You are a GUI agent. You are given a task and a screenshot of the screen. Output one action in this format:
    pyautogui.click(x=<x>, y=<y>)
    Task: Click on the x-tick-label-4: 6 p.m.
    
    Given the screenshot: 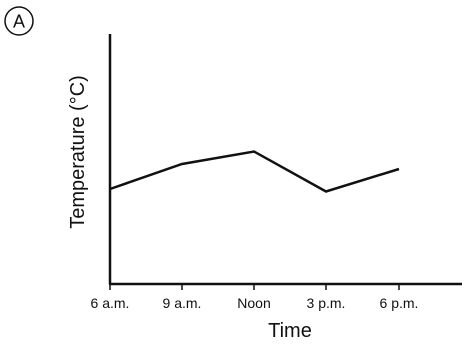 What is the action you would take?
    pyautogui.click(x=399, y=303)
    